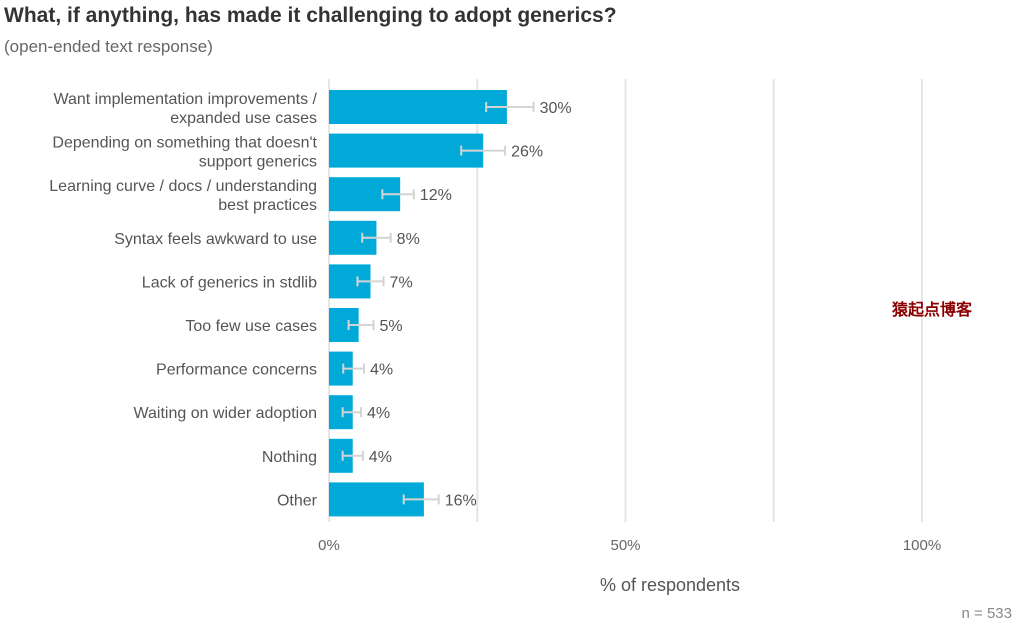 The height and width of the screenshot is (628, 1024). Describe the element at coordinates (183, 186) in the screenshot. I see `category-label: Learning curve / docs / understanding` at that location.